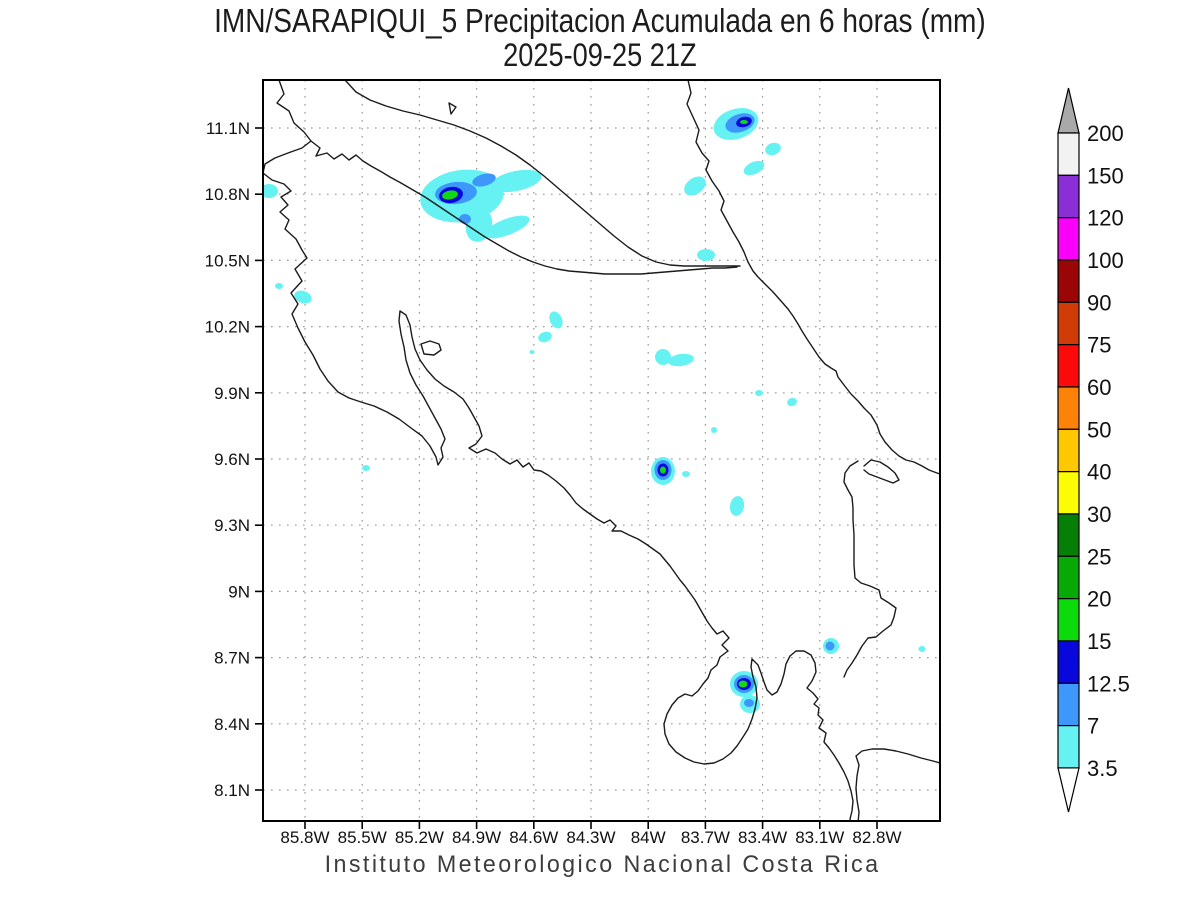 This screenshot has height=900, width=1200. What do you see at coordinates (452, 108) in the screenshot?
I see `outline-lake-island` at bounding box center [452, 108].